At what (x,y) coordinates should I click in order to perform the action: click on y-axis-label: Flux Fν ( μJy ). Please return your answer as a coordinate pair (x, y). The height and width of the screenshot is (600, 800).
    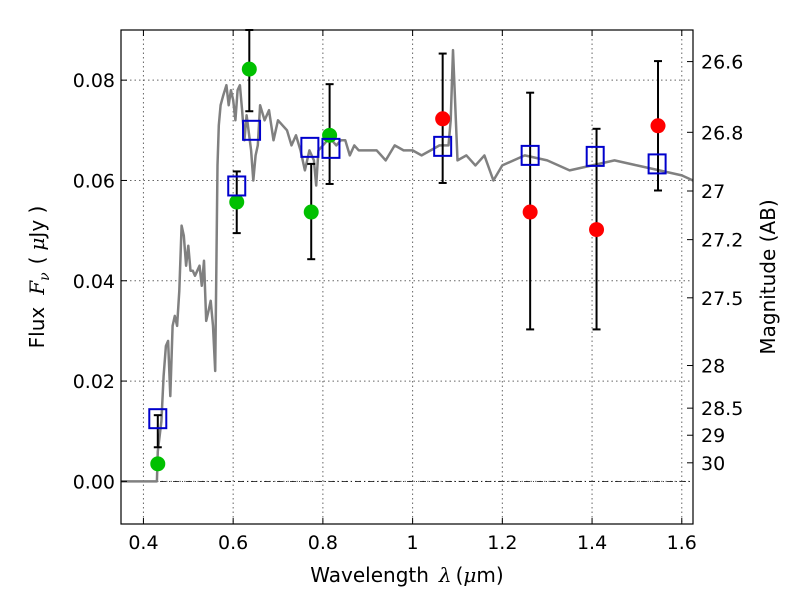
    Looking at the image, I should click on (39, 277).